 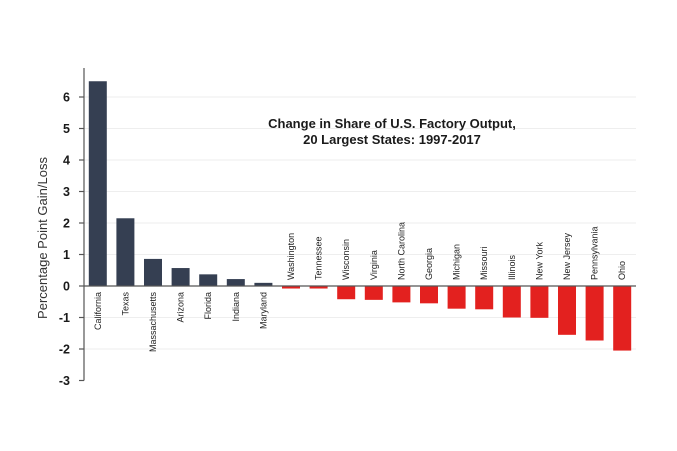 What do you see at coordinates (64, 318) in the screenshot?
I see `y-tick-label: -1` at bounding box center [64, 318].